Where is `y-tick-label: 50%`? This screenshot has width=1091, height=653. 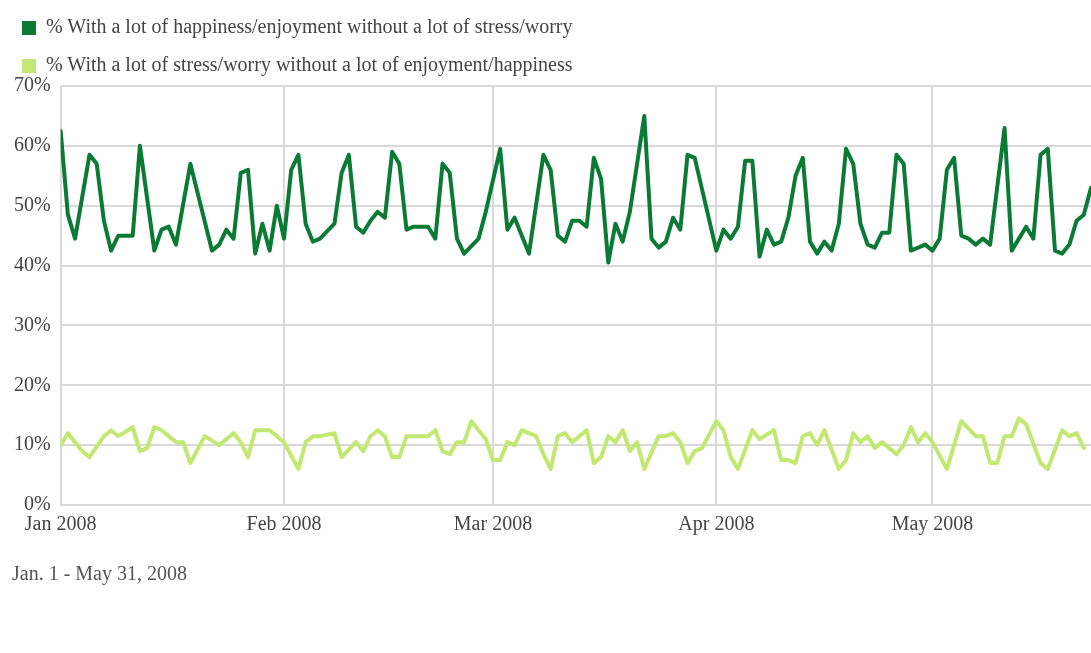
y-tick-label: 50% is located at coordinates (32, 203).